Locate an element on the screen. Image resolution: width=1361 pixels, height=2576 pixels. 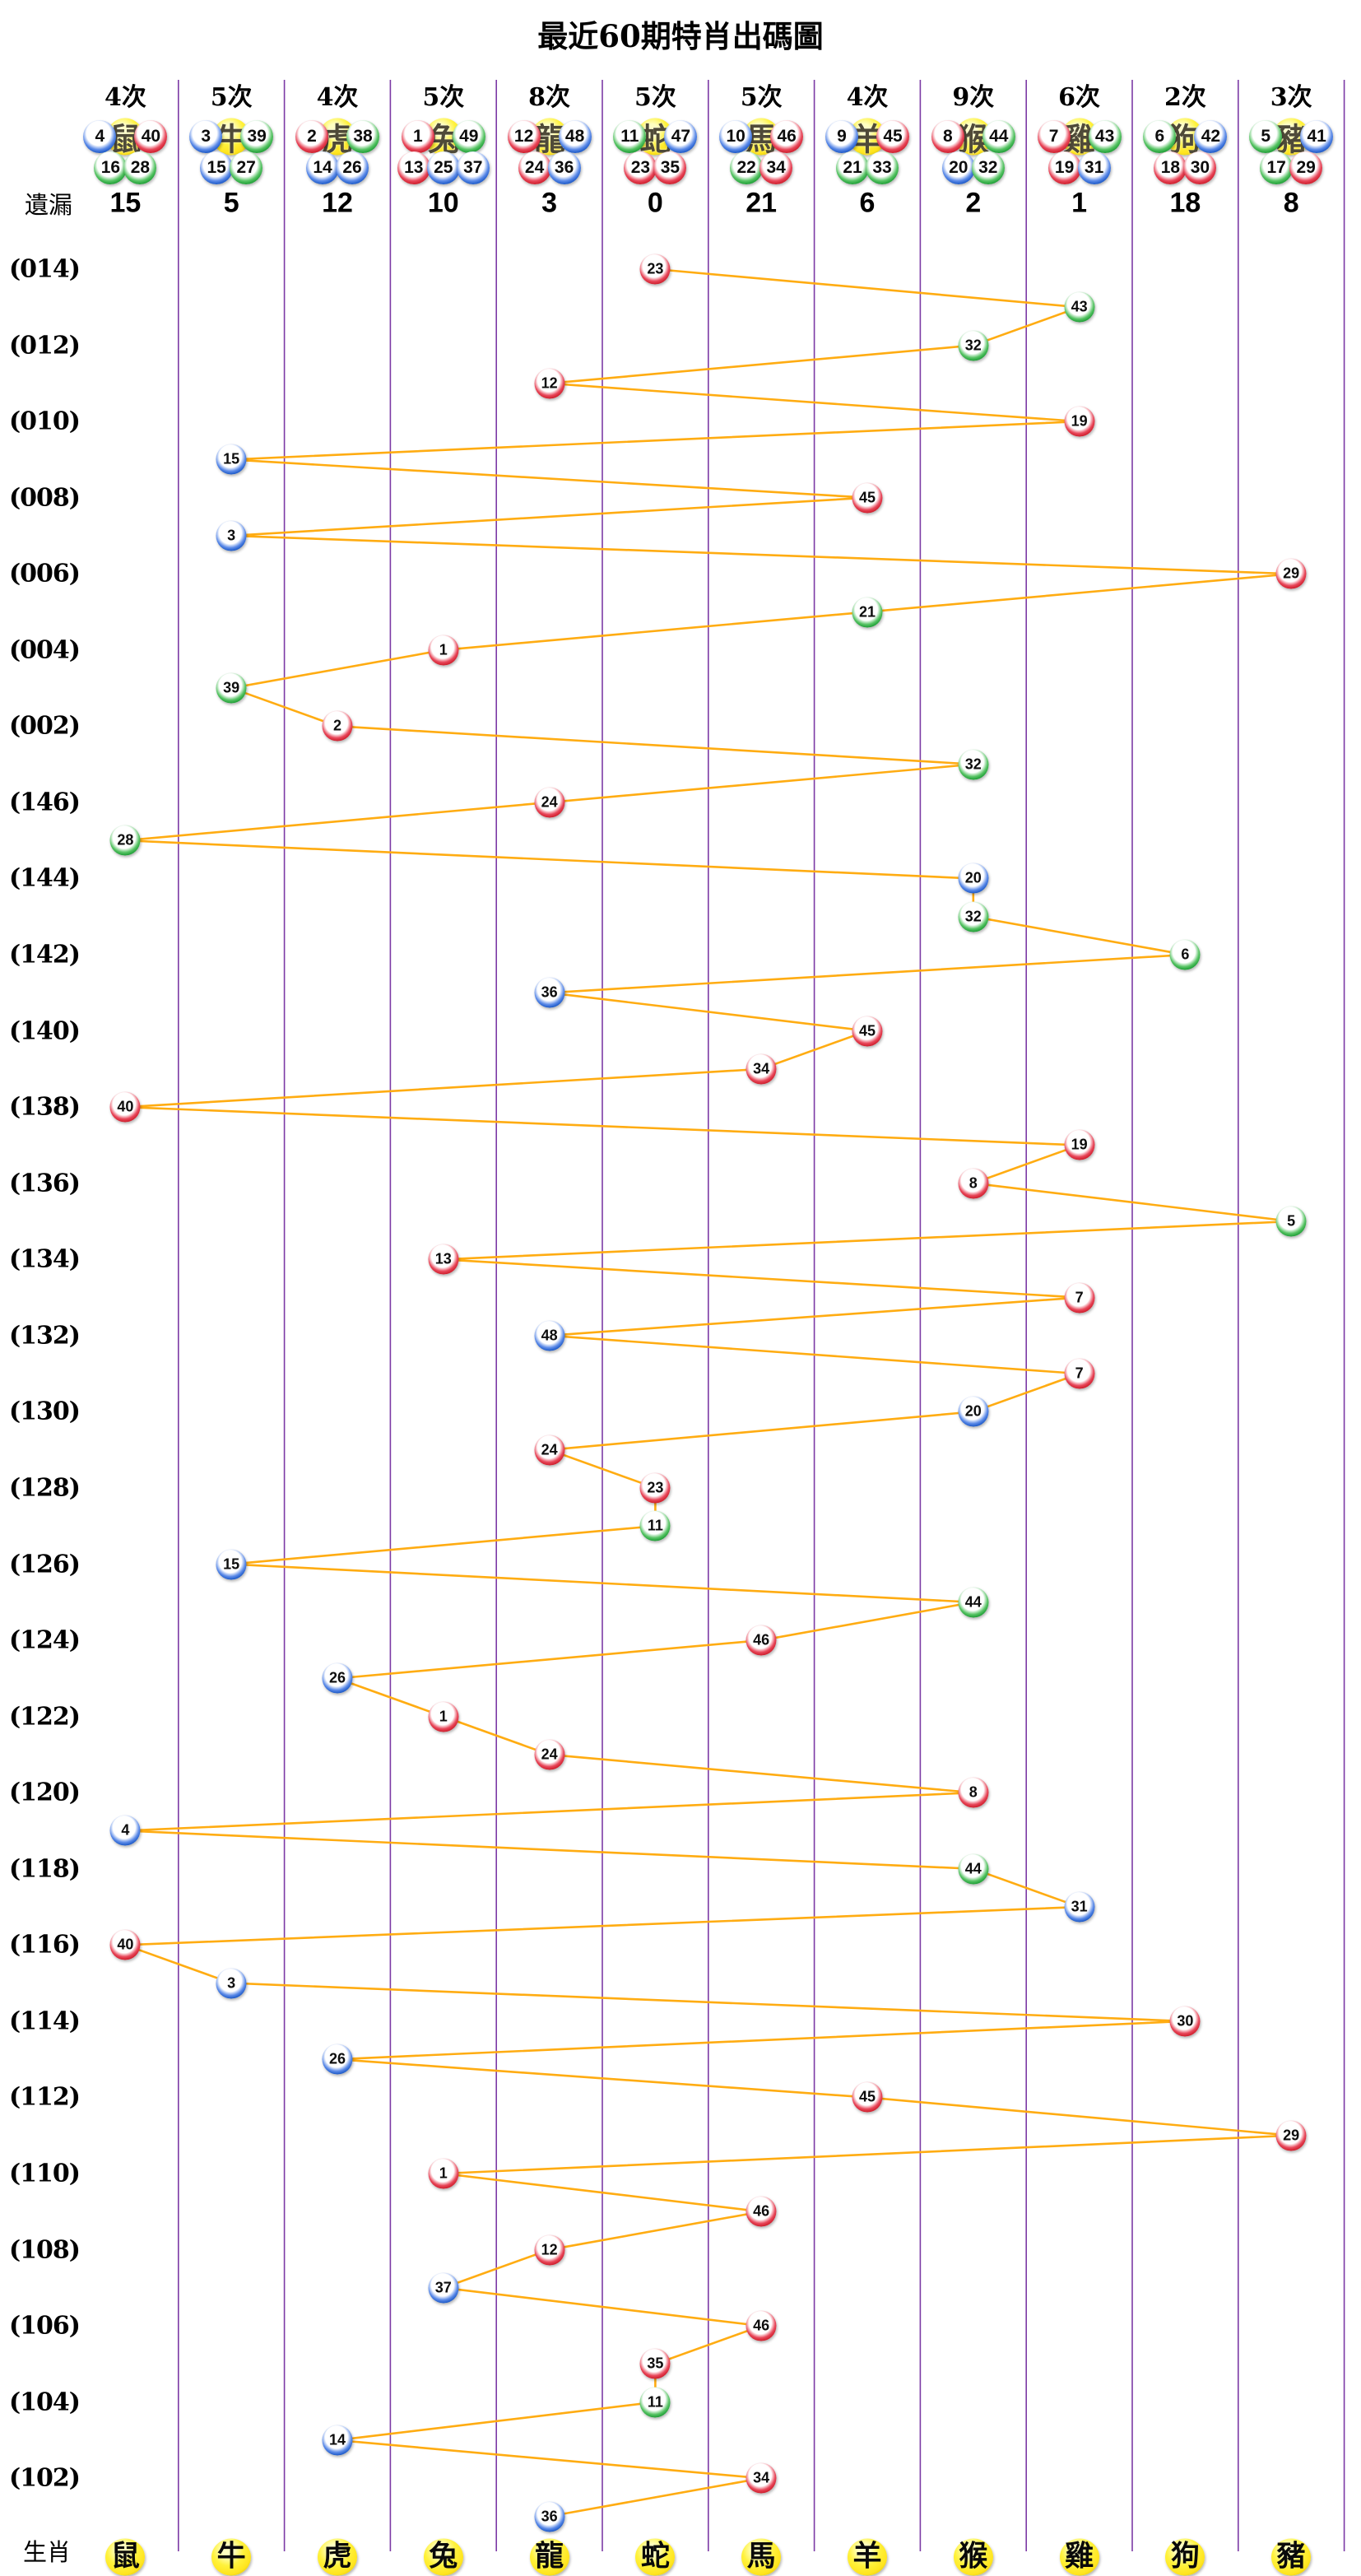
number-ball: 2 is located at coordinates (337, 726).